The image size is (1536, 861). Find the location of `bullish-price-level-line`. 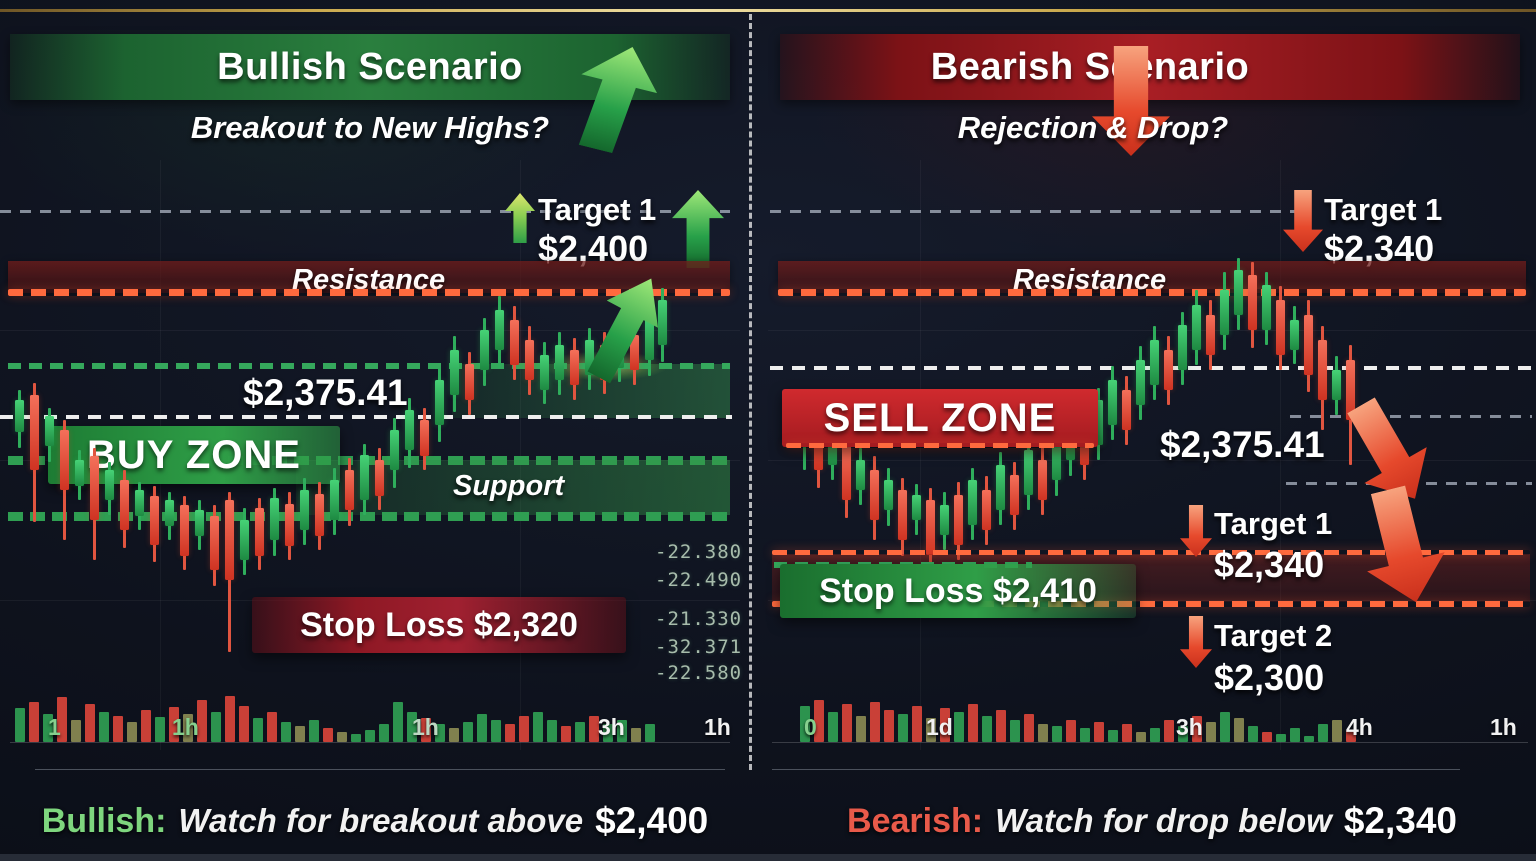

bullish-price-level-line is located at coordinates (366, 417).